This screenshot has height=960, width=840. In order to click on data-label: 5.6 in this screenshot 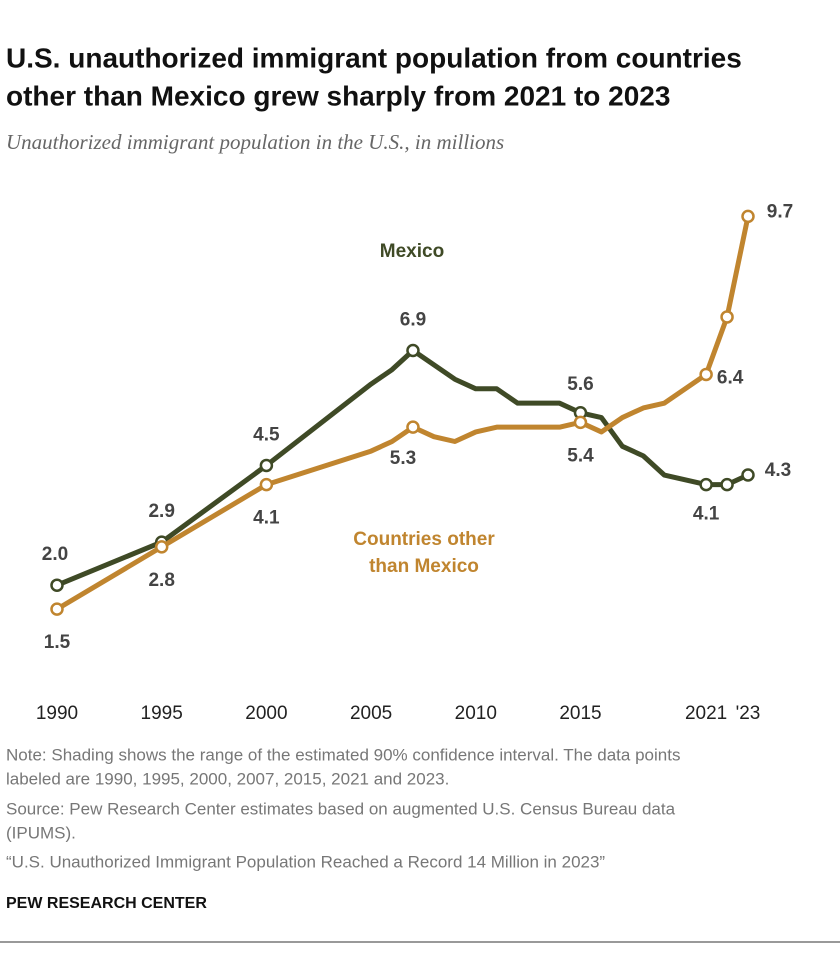, I will do `click(580, 384)`.